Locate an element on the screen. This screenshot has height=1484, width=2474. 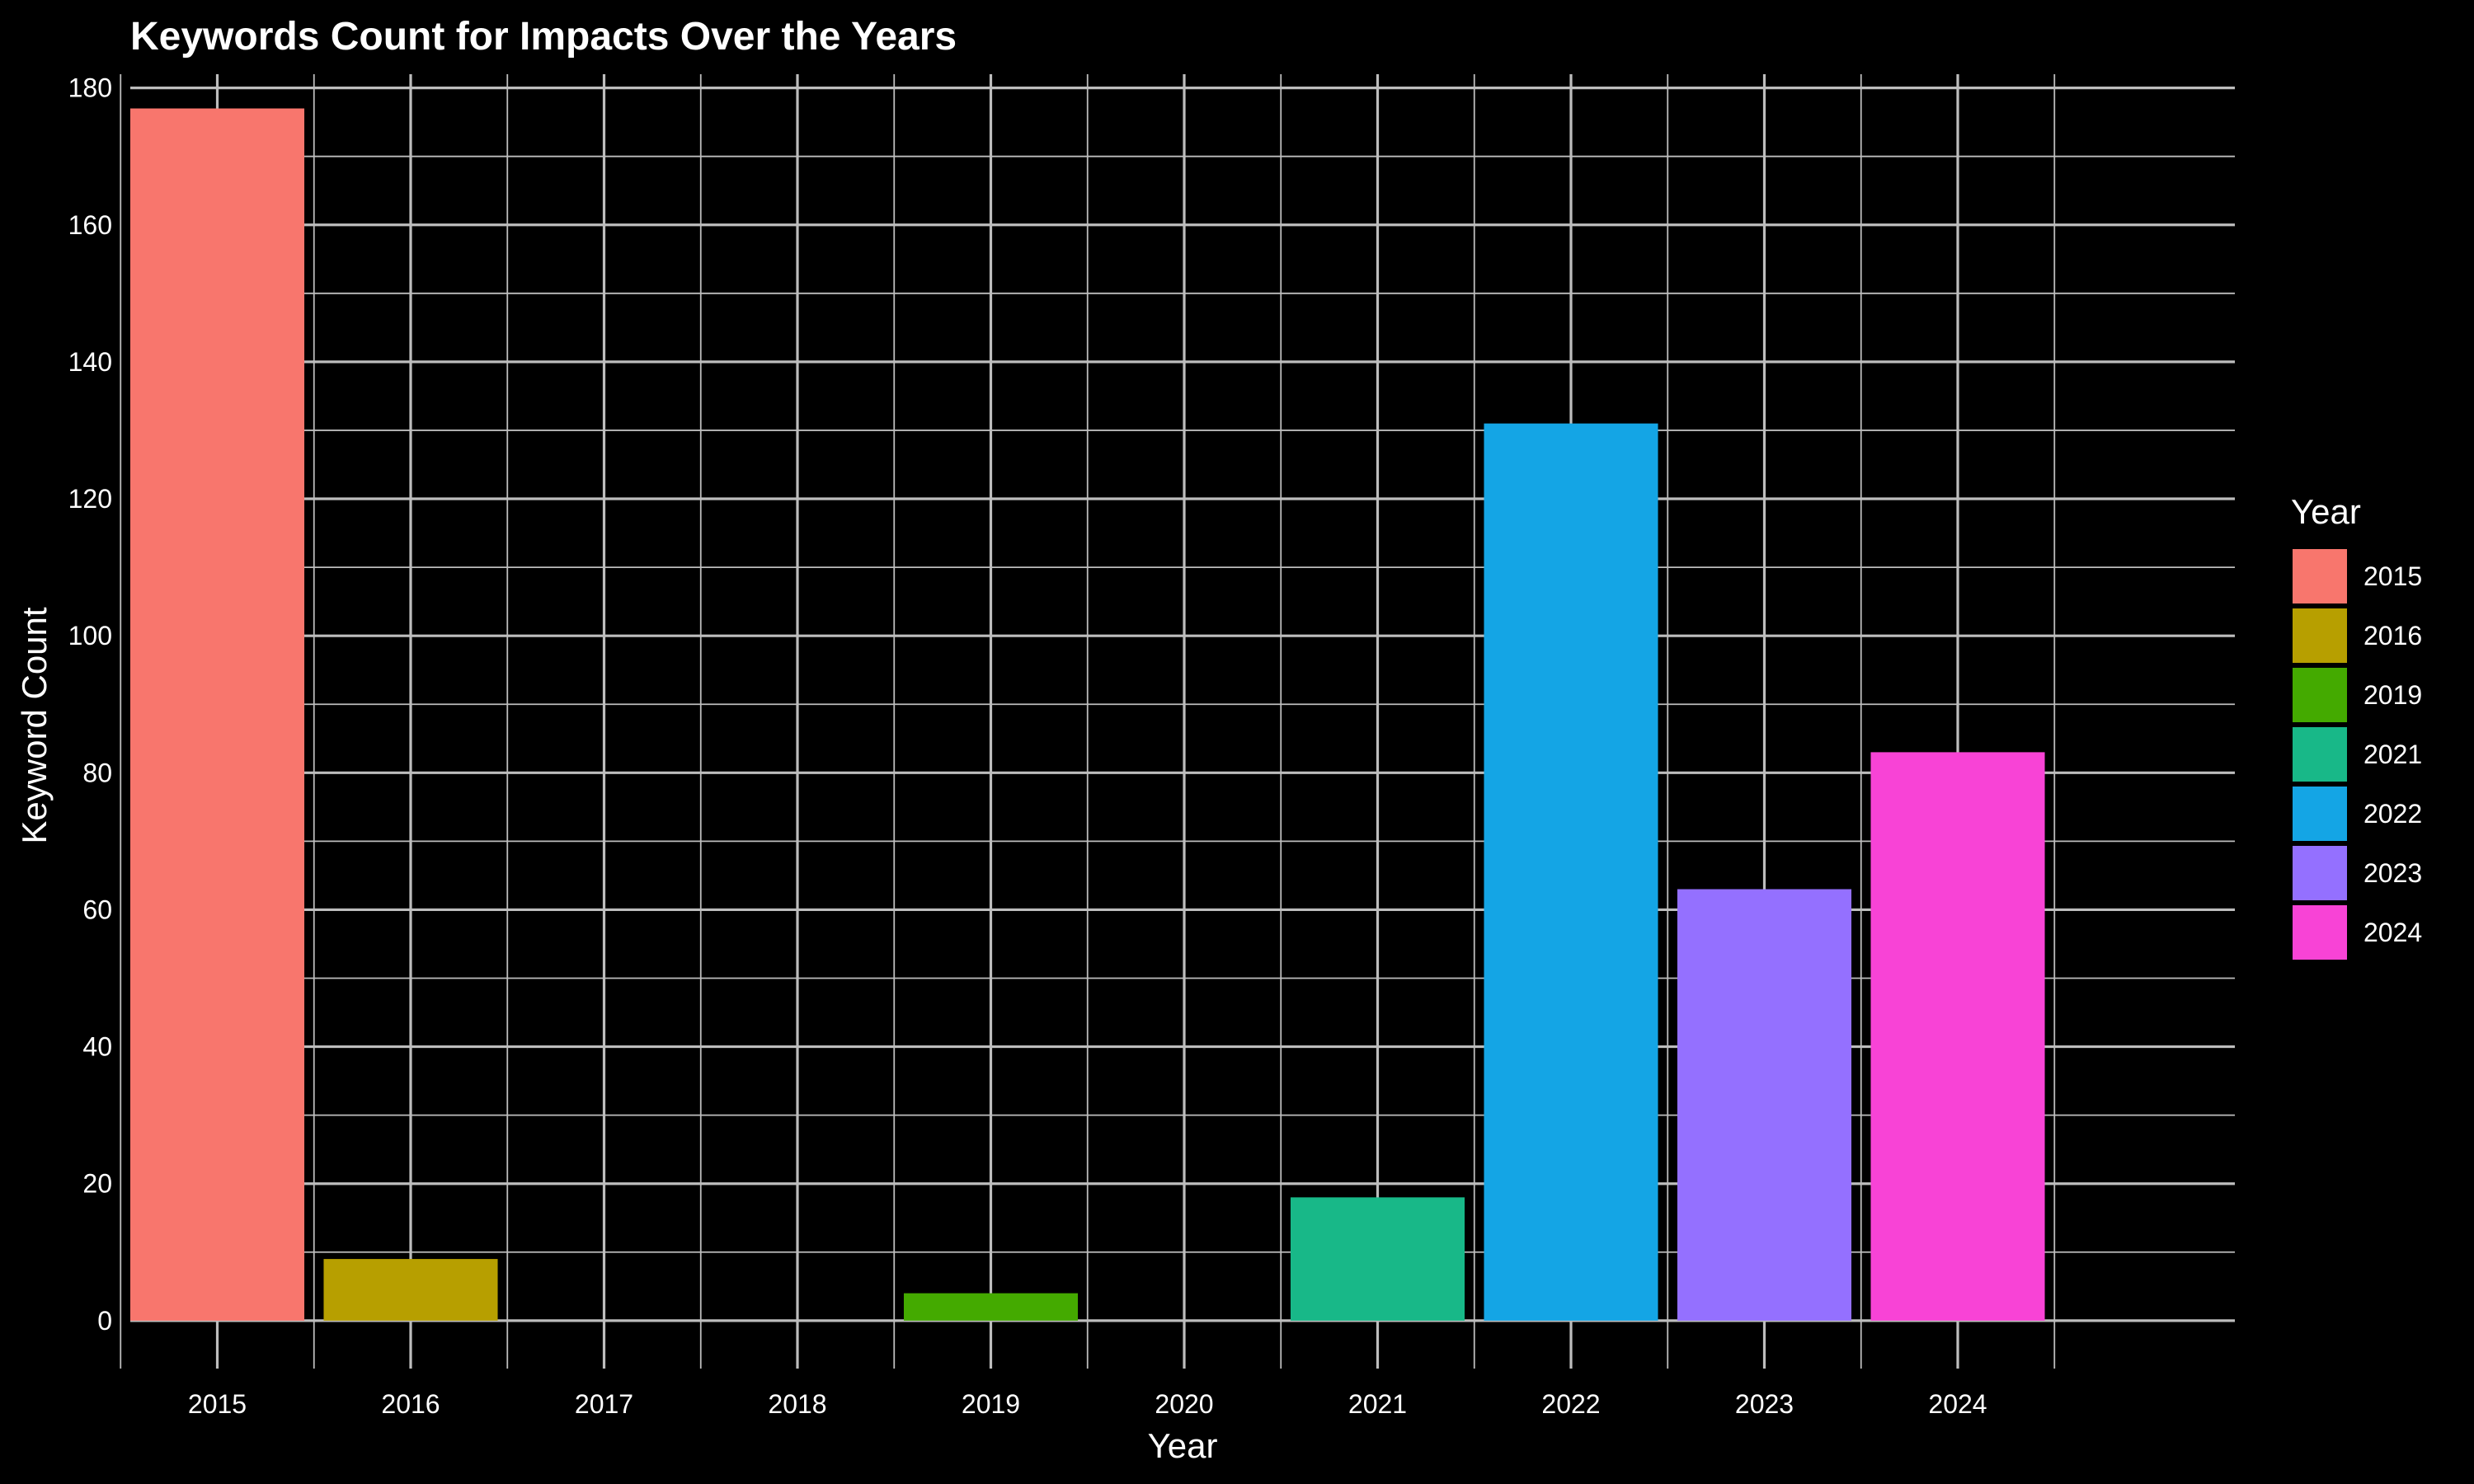
legend-label-2022: 2022 is located at coordinates (2392, 814).